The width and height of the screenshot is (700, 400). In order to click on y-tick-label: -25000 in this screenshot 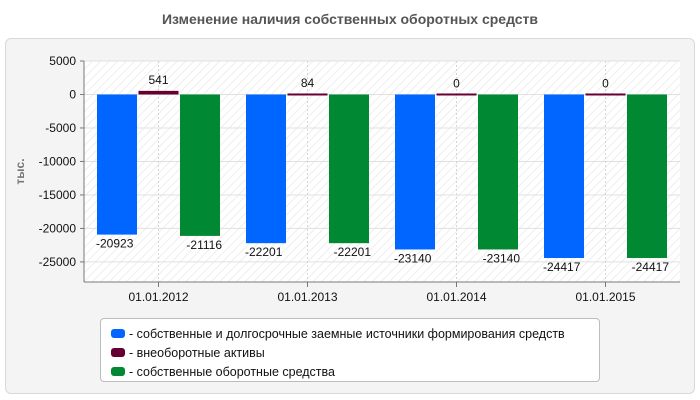, I will do `click(58, 262)`.